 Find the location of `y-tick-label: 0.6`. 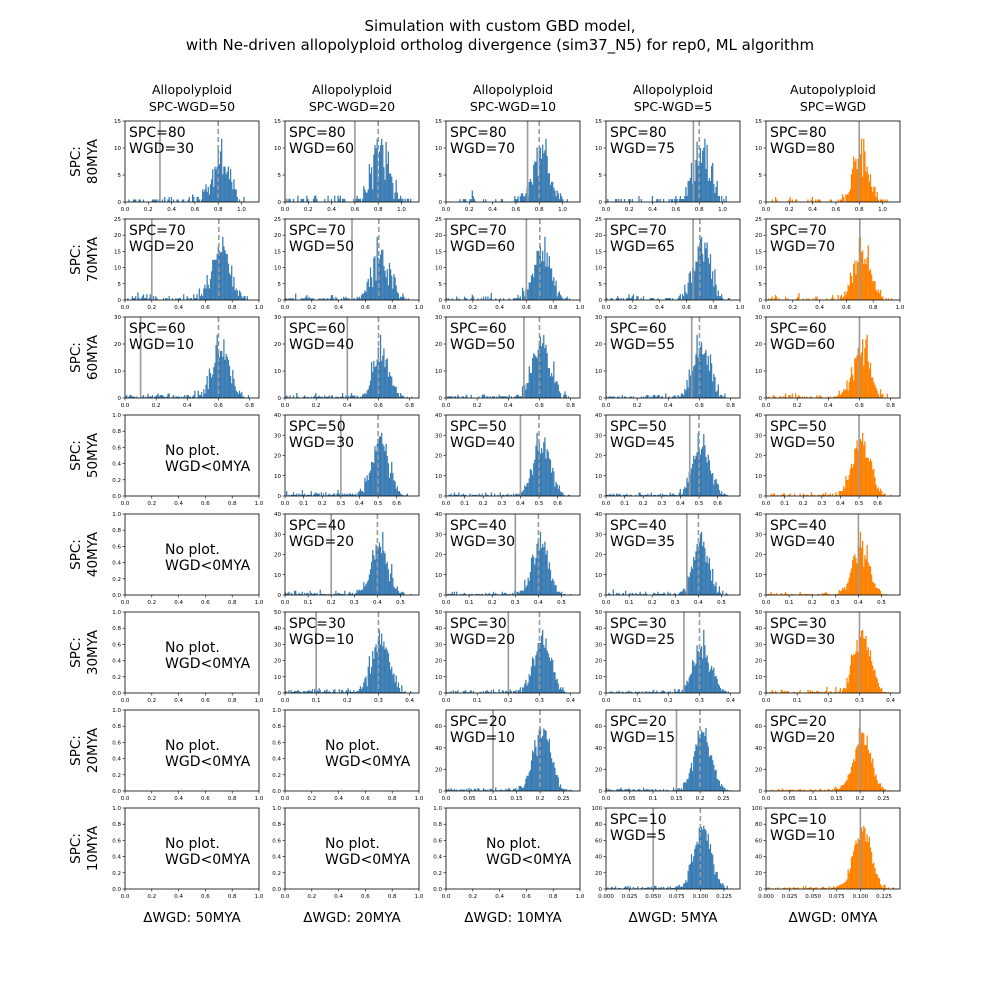

y-tick-label: 0.6 is located at coordinates (116, 547).